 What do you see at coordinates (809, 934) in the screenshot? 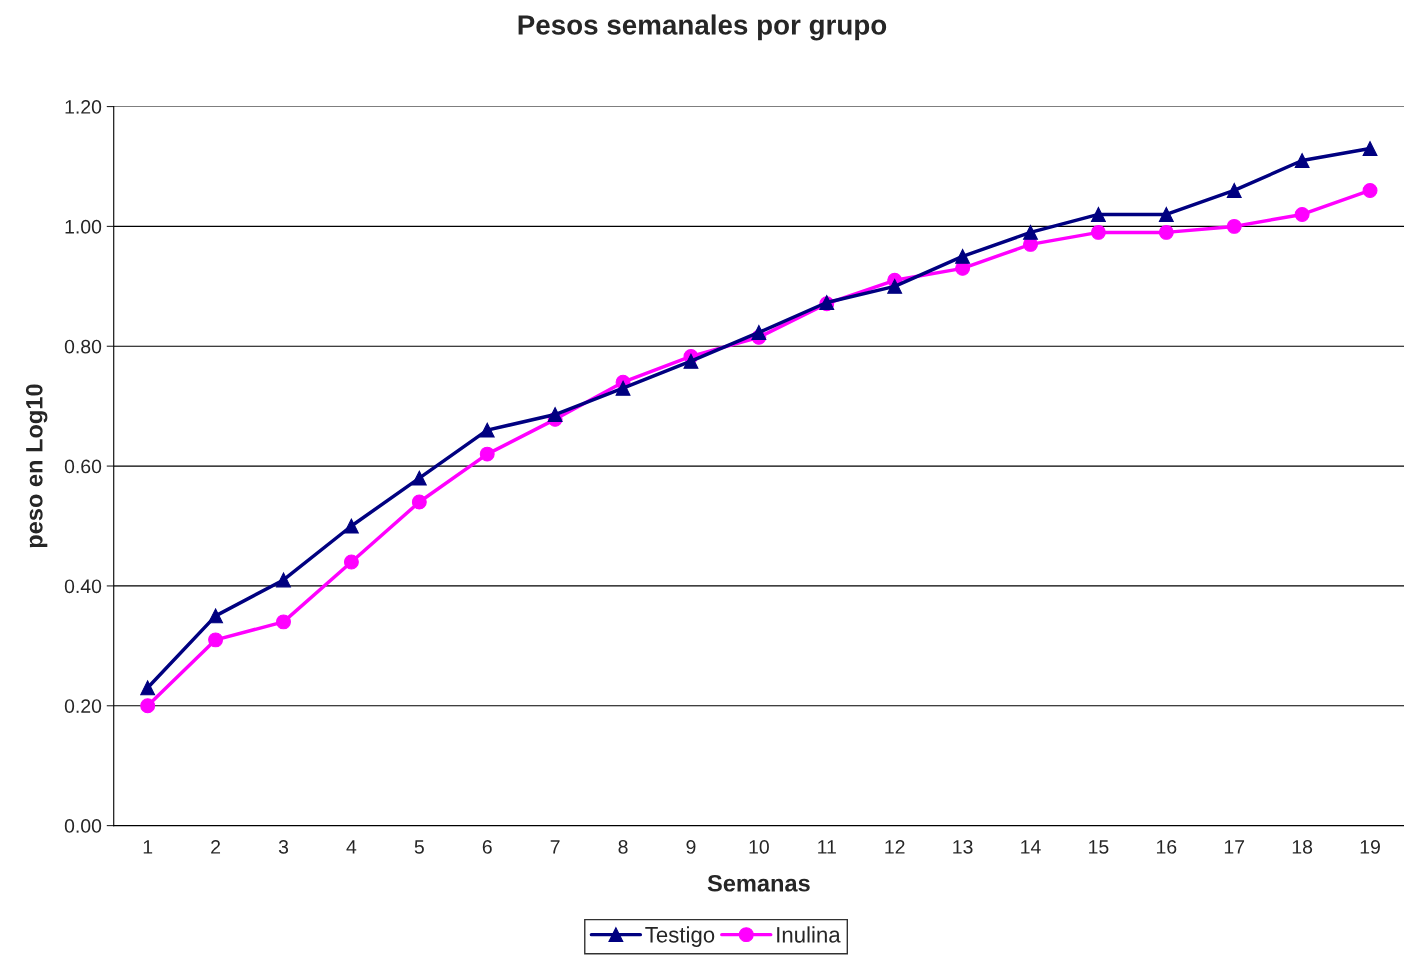
I see `legend-label: Inulina` at bounding box center [809, 934].